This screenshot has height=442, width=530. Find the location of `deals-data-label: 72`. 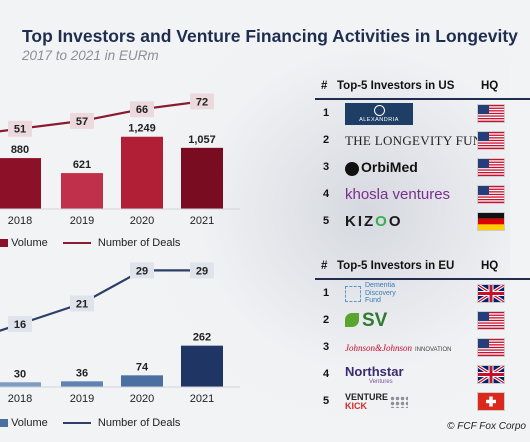

deals-data-label: 72 is located at coordinates (202, 102).